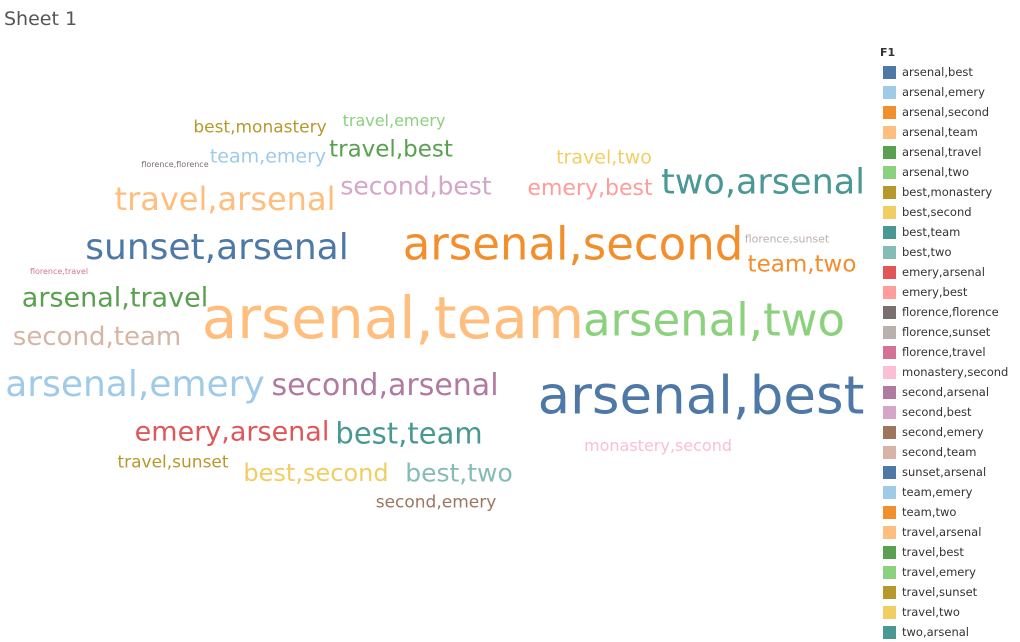 The height and width of the screenshot is (642, 1020). I want to click on legend-item: florence,florence, so click(949, 312).